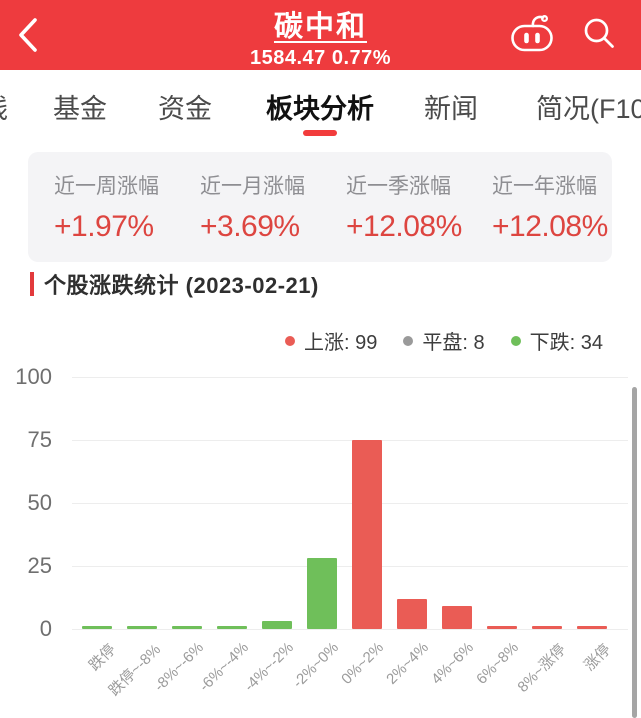 The width and height of the screenshot is (641, 718). I want to click on tab-bar: 线 基金 资金 板块分析 新闻 简况(F10), so click(320, 108).